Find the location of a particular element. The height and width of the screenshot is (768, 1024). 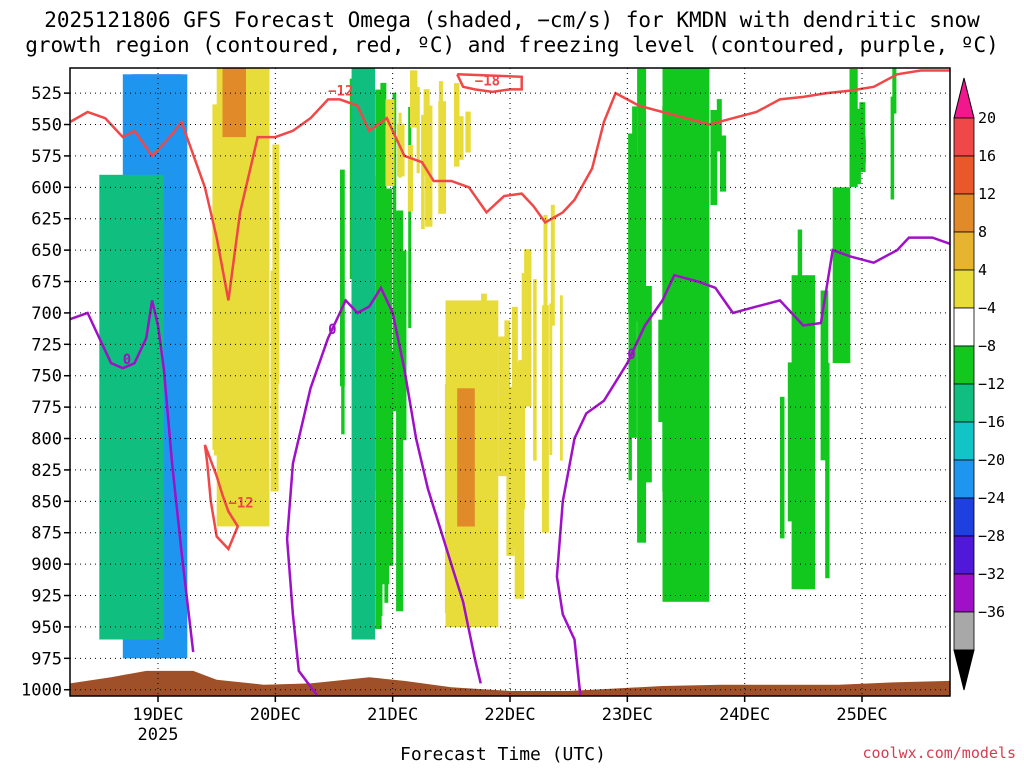

y-tick-label: 900 is located at coordinates (46, 565).